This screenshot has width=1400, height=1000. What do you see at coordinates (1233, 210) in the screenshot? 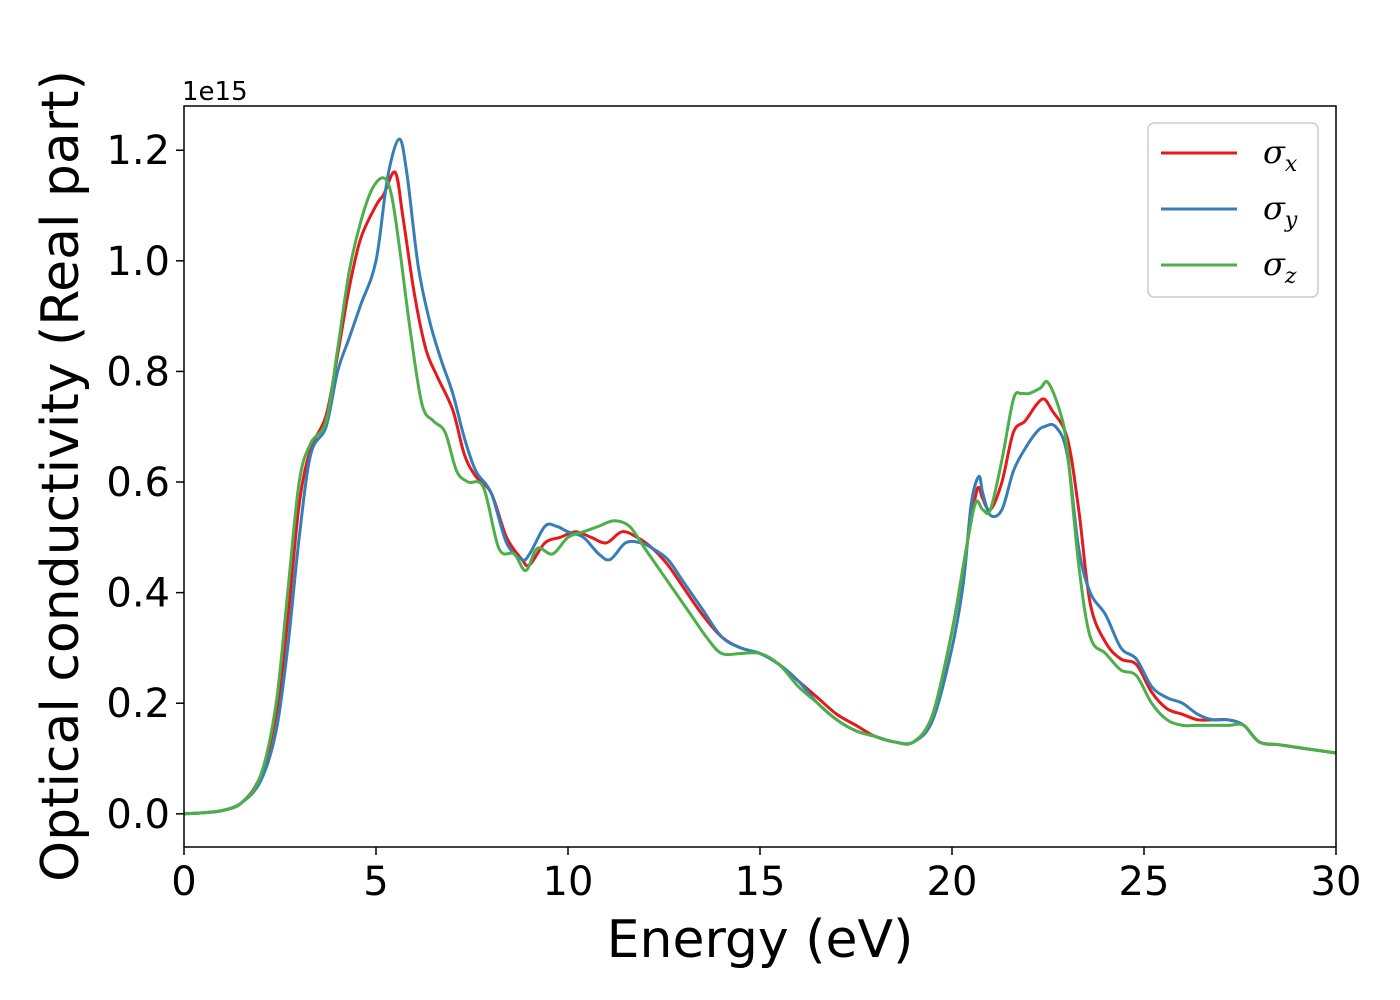
I see `legend: σx σy σz` at bounding box center [1233, 210].